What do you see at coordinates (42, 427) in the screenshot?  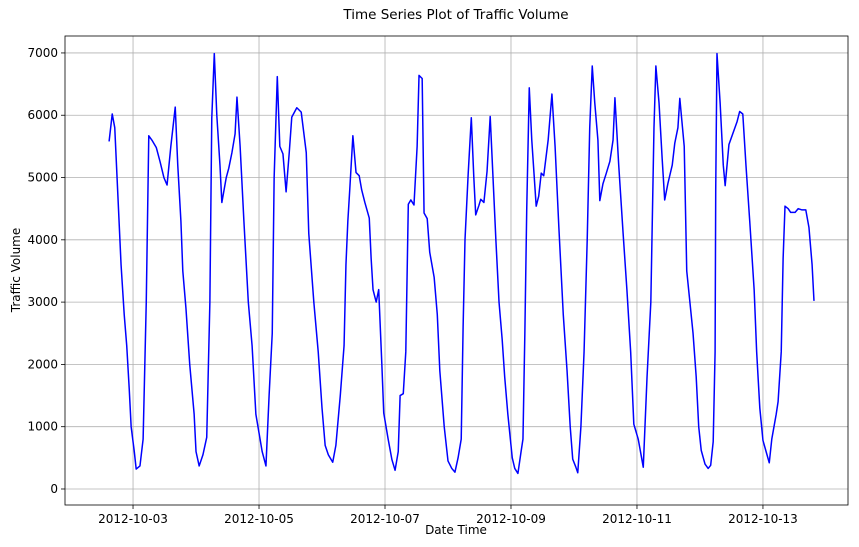 I see `y-tick-label: 1000` at bounding box center [42, 427].